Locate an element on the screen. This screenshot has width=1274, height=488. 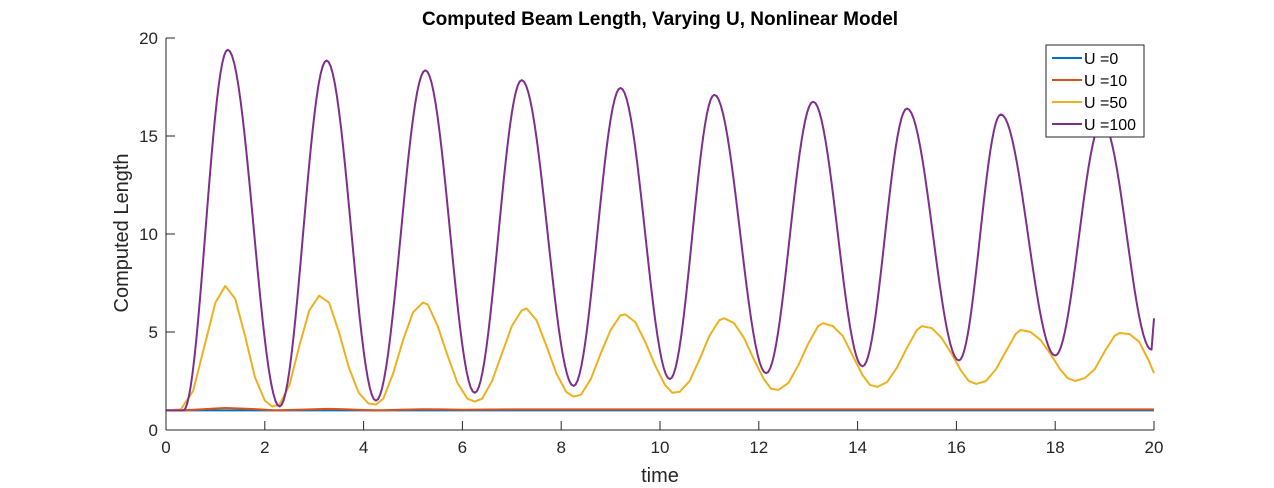
y-tick-label: 15 is located at coordinates (148, 136).